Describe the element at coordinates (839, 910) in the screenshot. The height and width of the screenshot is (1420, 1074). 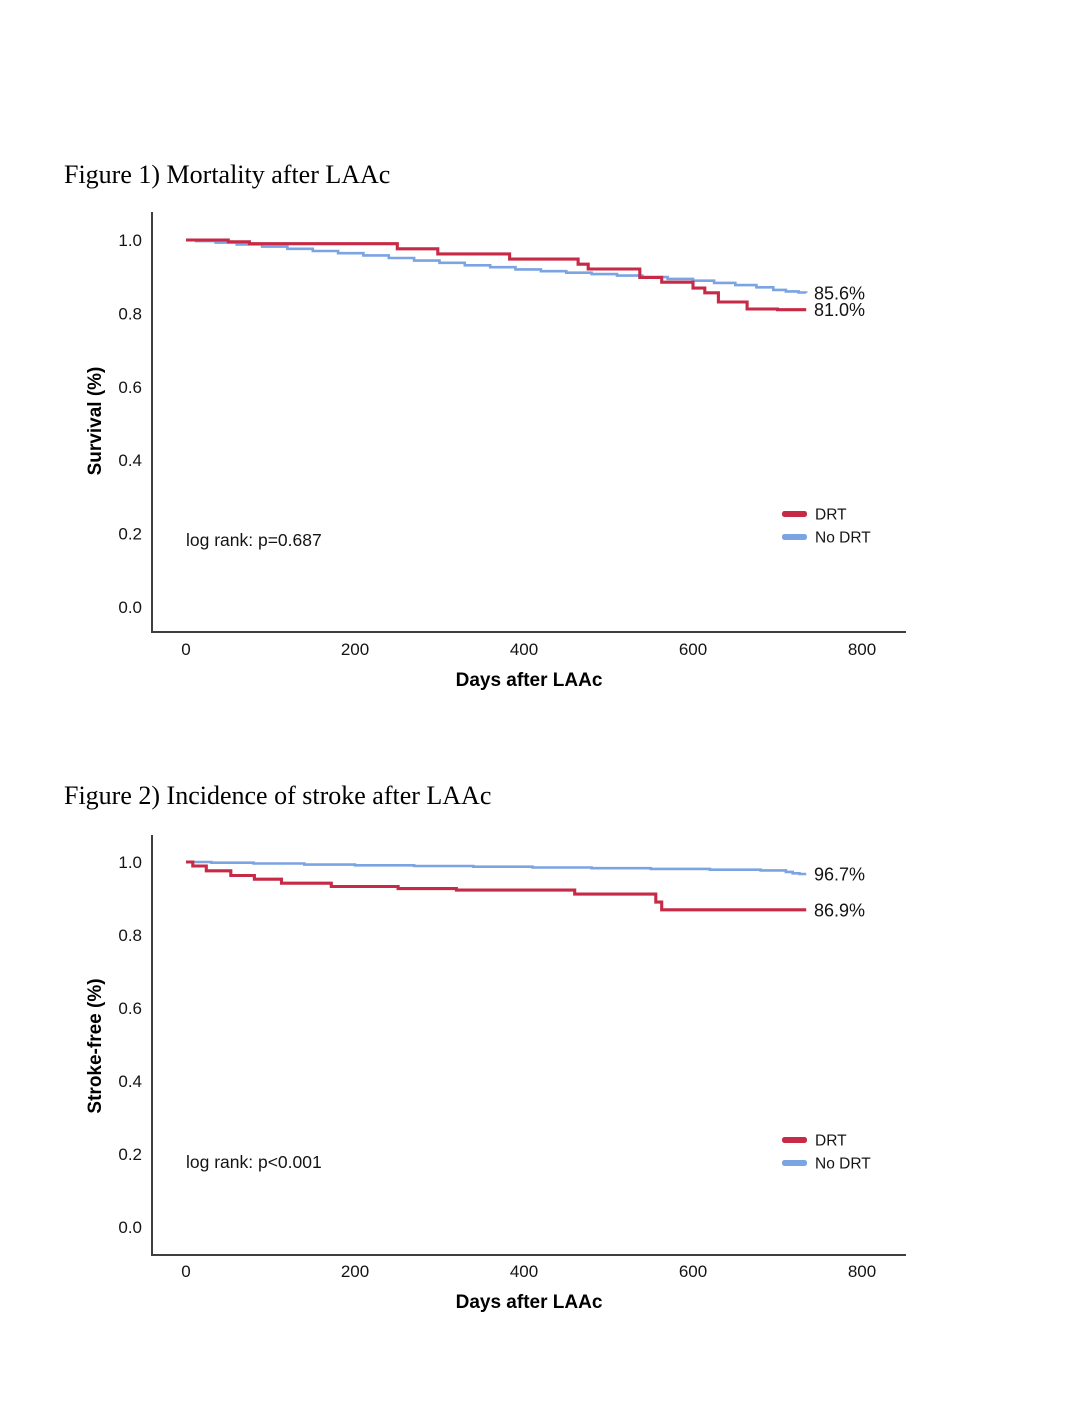
I see `end-label-drt: 86.9%` at that location.